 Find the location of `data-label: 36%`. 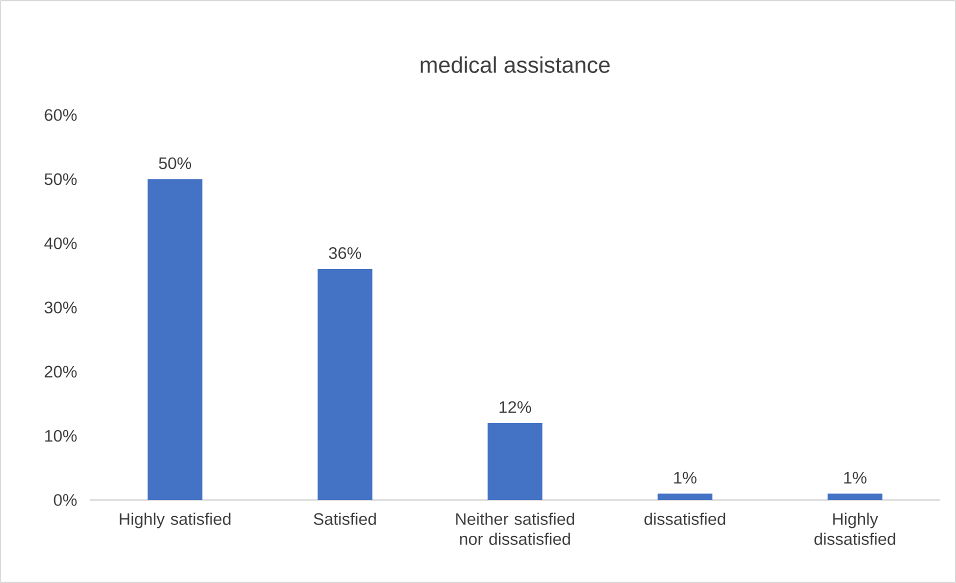

data-label: 36% is located at coordinates (345, 253).